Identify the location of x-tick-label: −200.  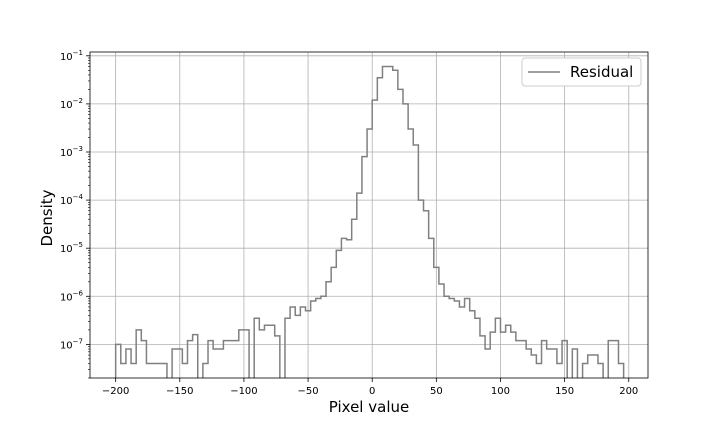
(115, 391).